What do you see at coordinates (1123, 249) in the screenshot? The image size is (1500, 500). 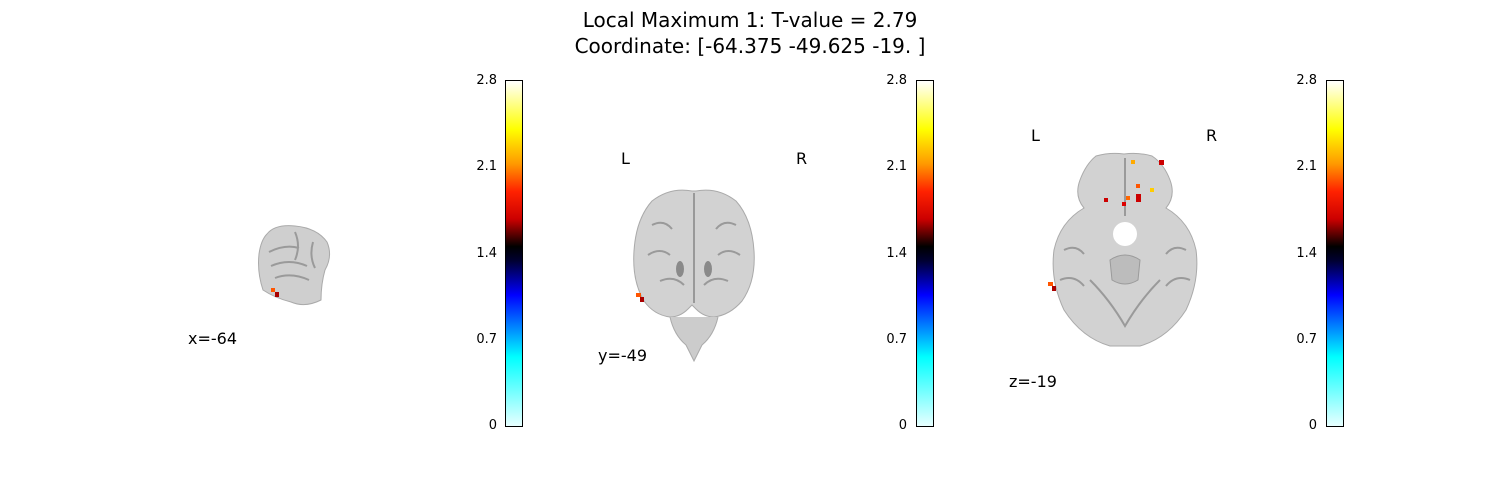 I see `axial-brain-slice` at bounding box center [1123, 249].